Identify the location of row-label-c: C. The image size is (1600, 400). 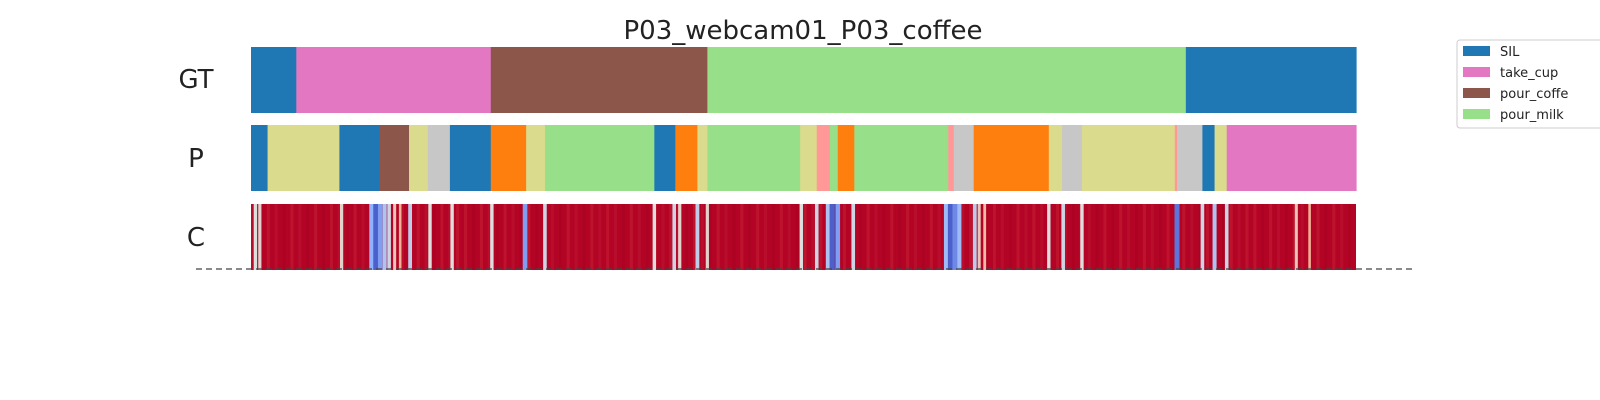
(196, 238).